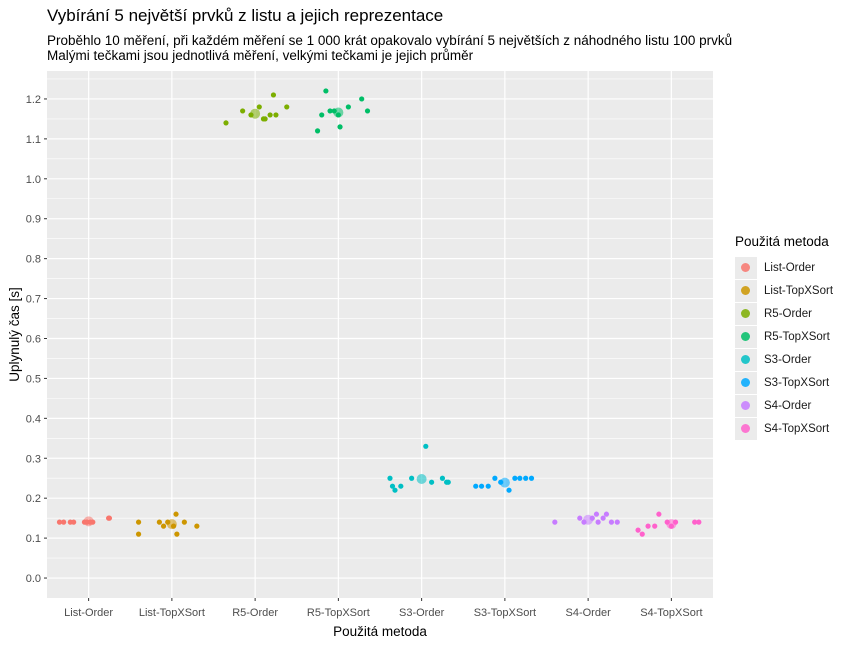 This screenshot has width=862, height=646. I want to click on legend-label: S3-Order, so click(788, 359).